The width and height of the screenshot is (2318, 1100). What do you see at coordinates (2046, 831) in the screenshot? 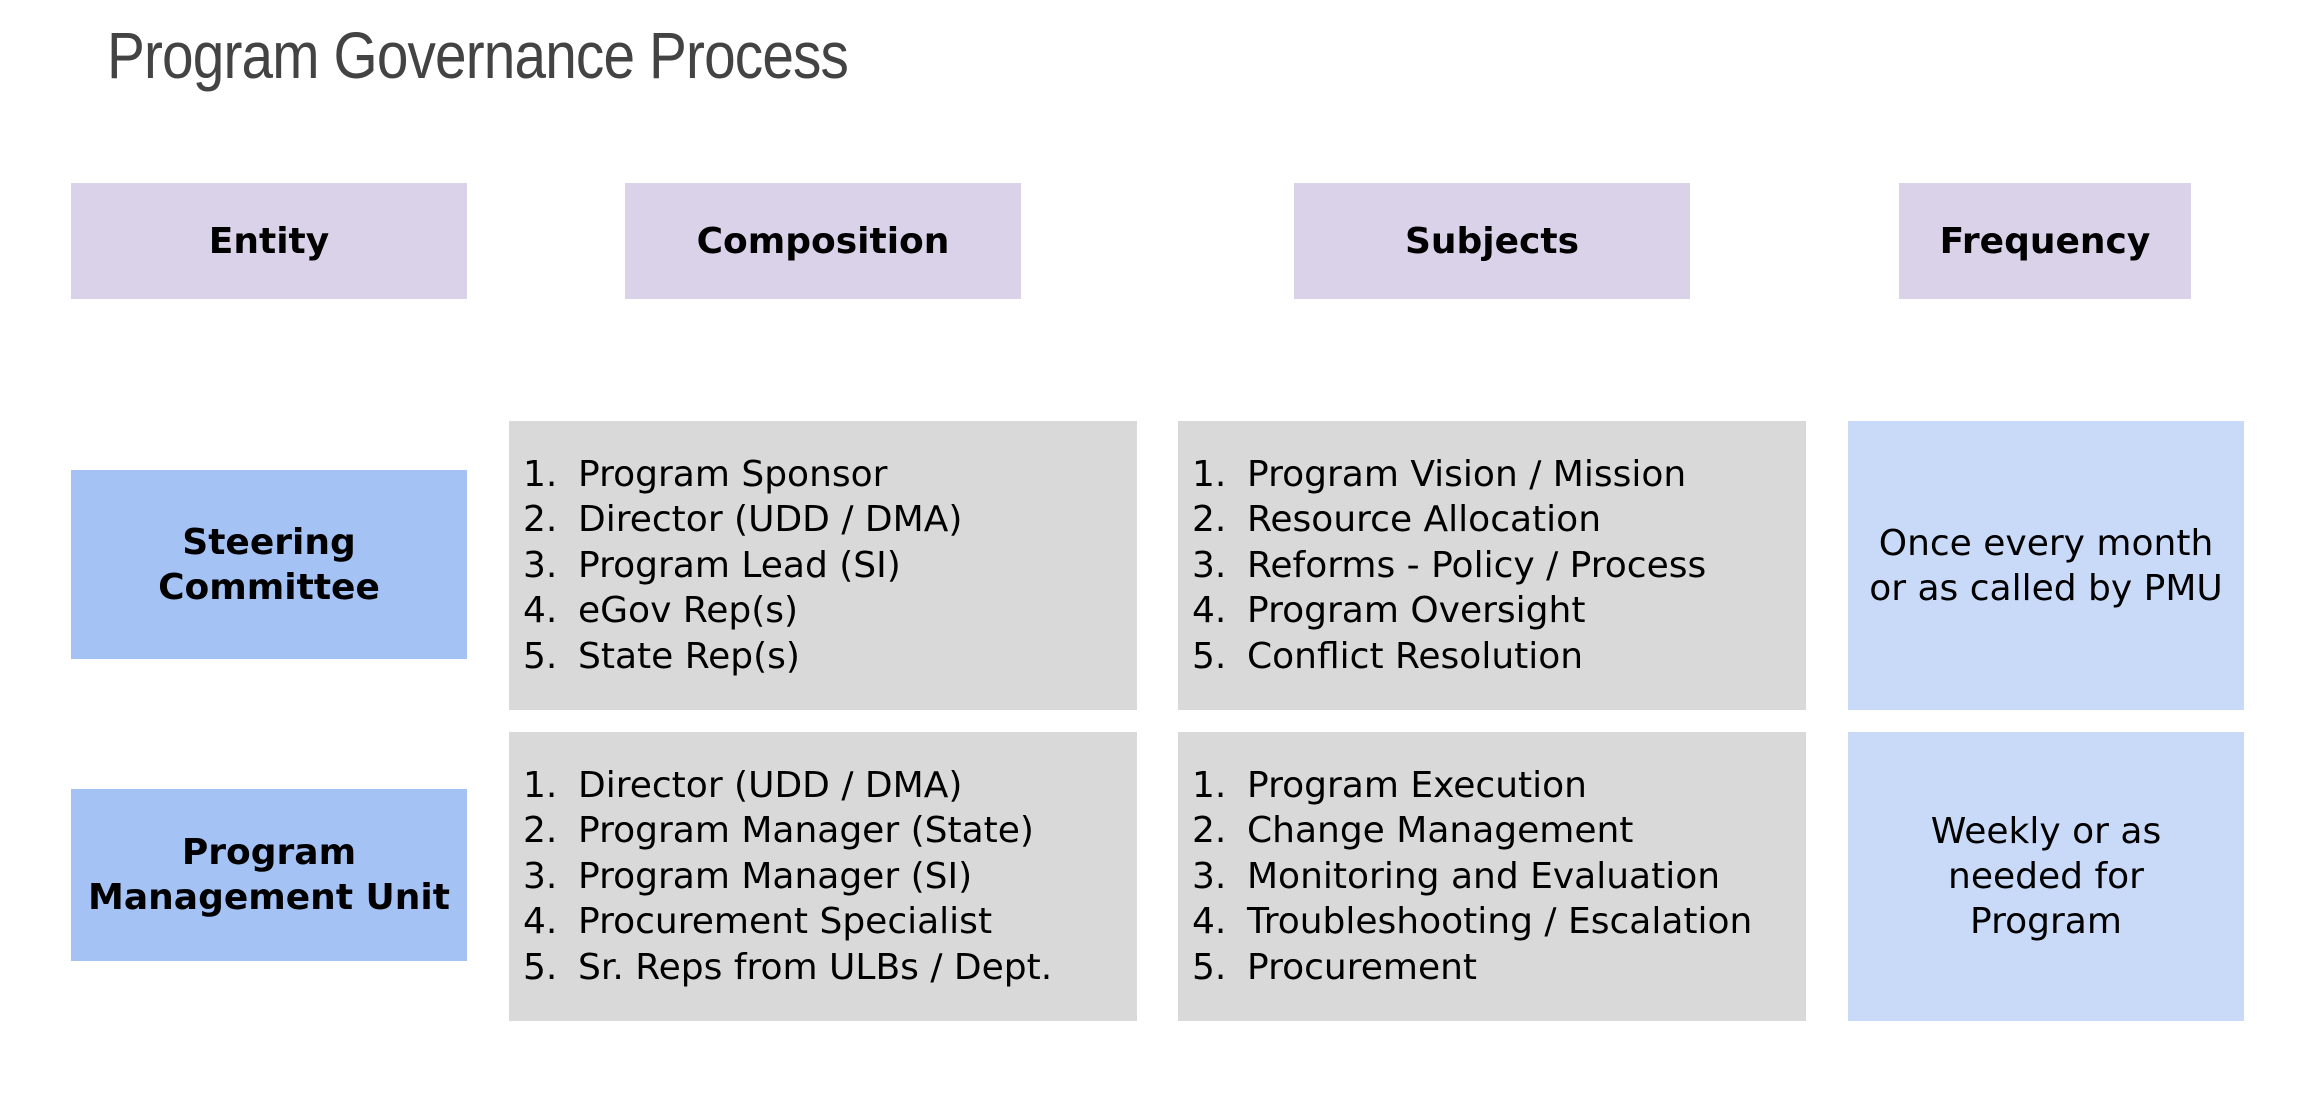
I see `frequency-line1: Weekly or as` at bounding box center [2046, 831].